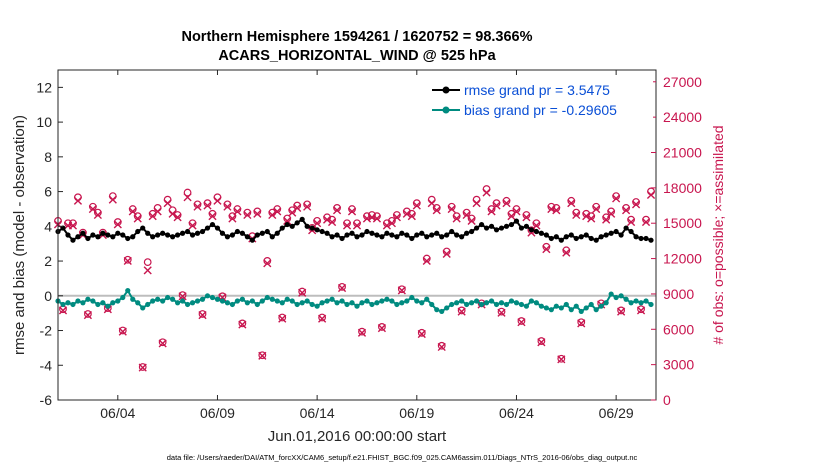  I want to click on y2-tick-label: 0, so click(667, 400).